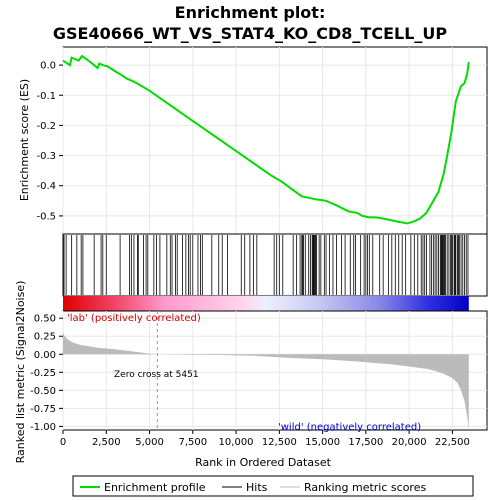  I want to click on x-axis-label: Rank in Ordered Dataset, so click(263, 462).